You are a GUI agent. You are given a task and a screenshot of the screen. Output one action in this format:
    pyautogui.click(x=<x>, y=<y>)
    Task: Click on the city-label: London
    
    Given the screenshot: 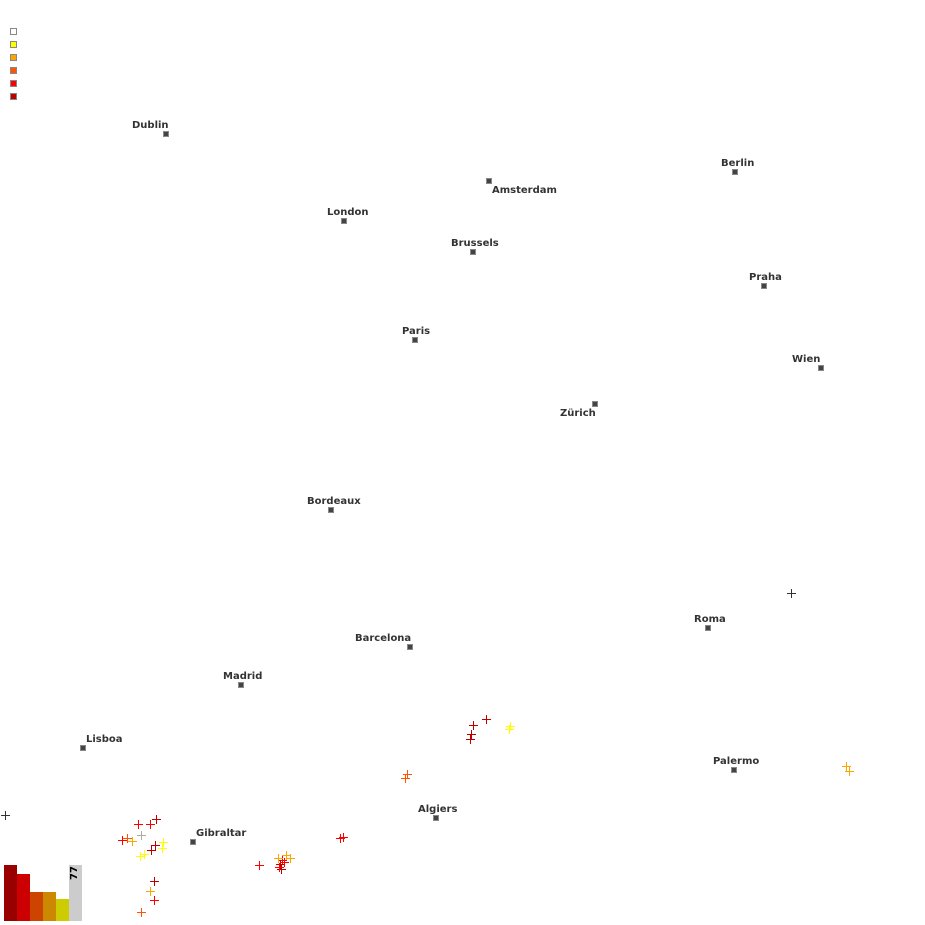 What is the action you would take?
    pyautogui.click(x=348, y=212)
    